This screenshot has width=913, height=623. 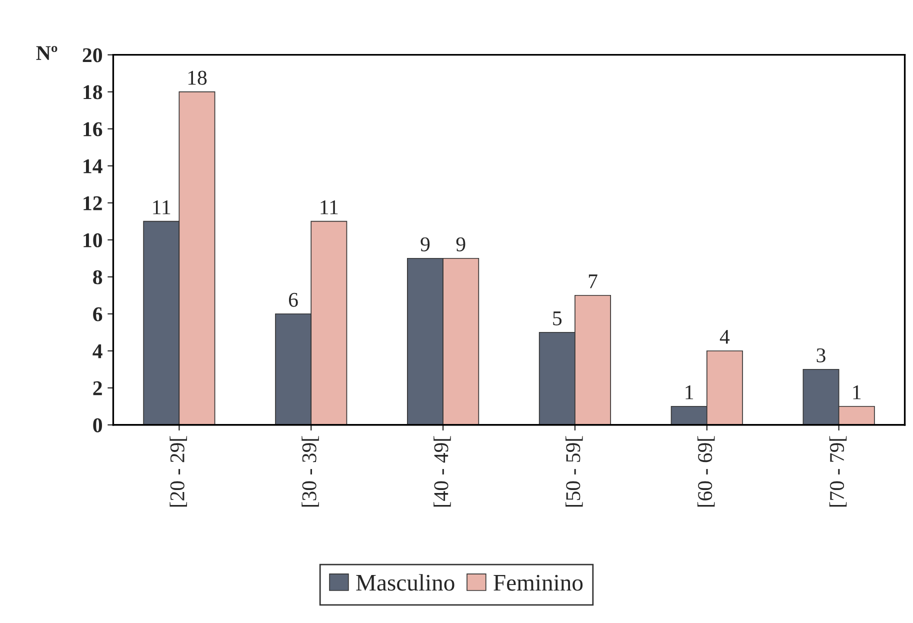 I want to click on y-tick-label: 2, so click(x=97, y=388).